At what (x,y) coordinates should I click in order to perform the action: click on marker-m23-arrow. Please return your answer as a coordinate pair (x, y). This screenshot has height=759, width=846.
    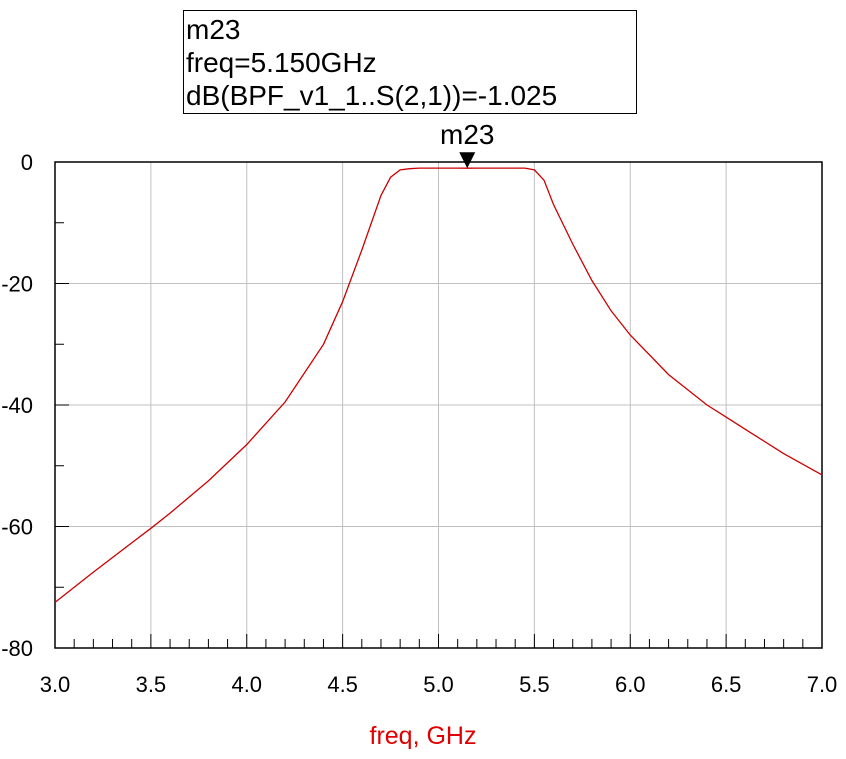
    Looking at the image, I should click on (467, 160).